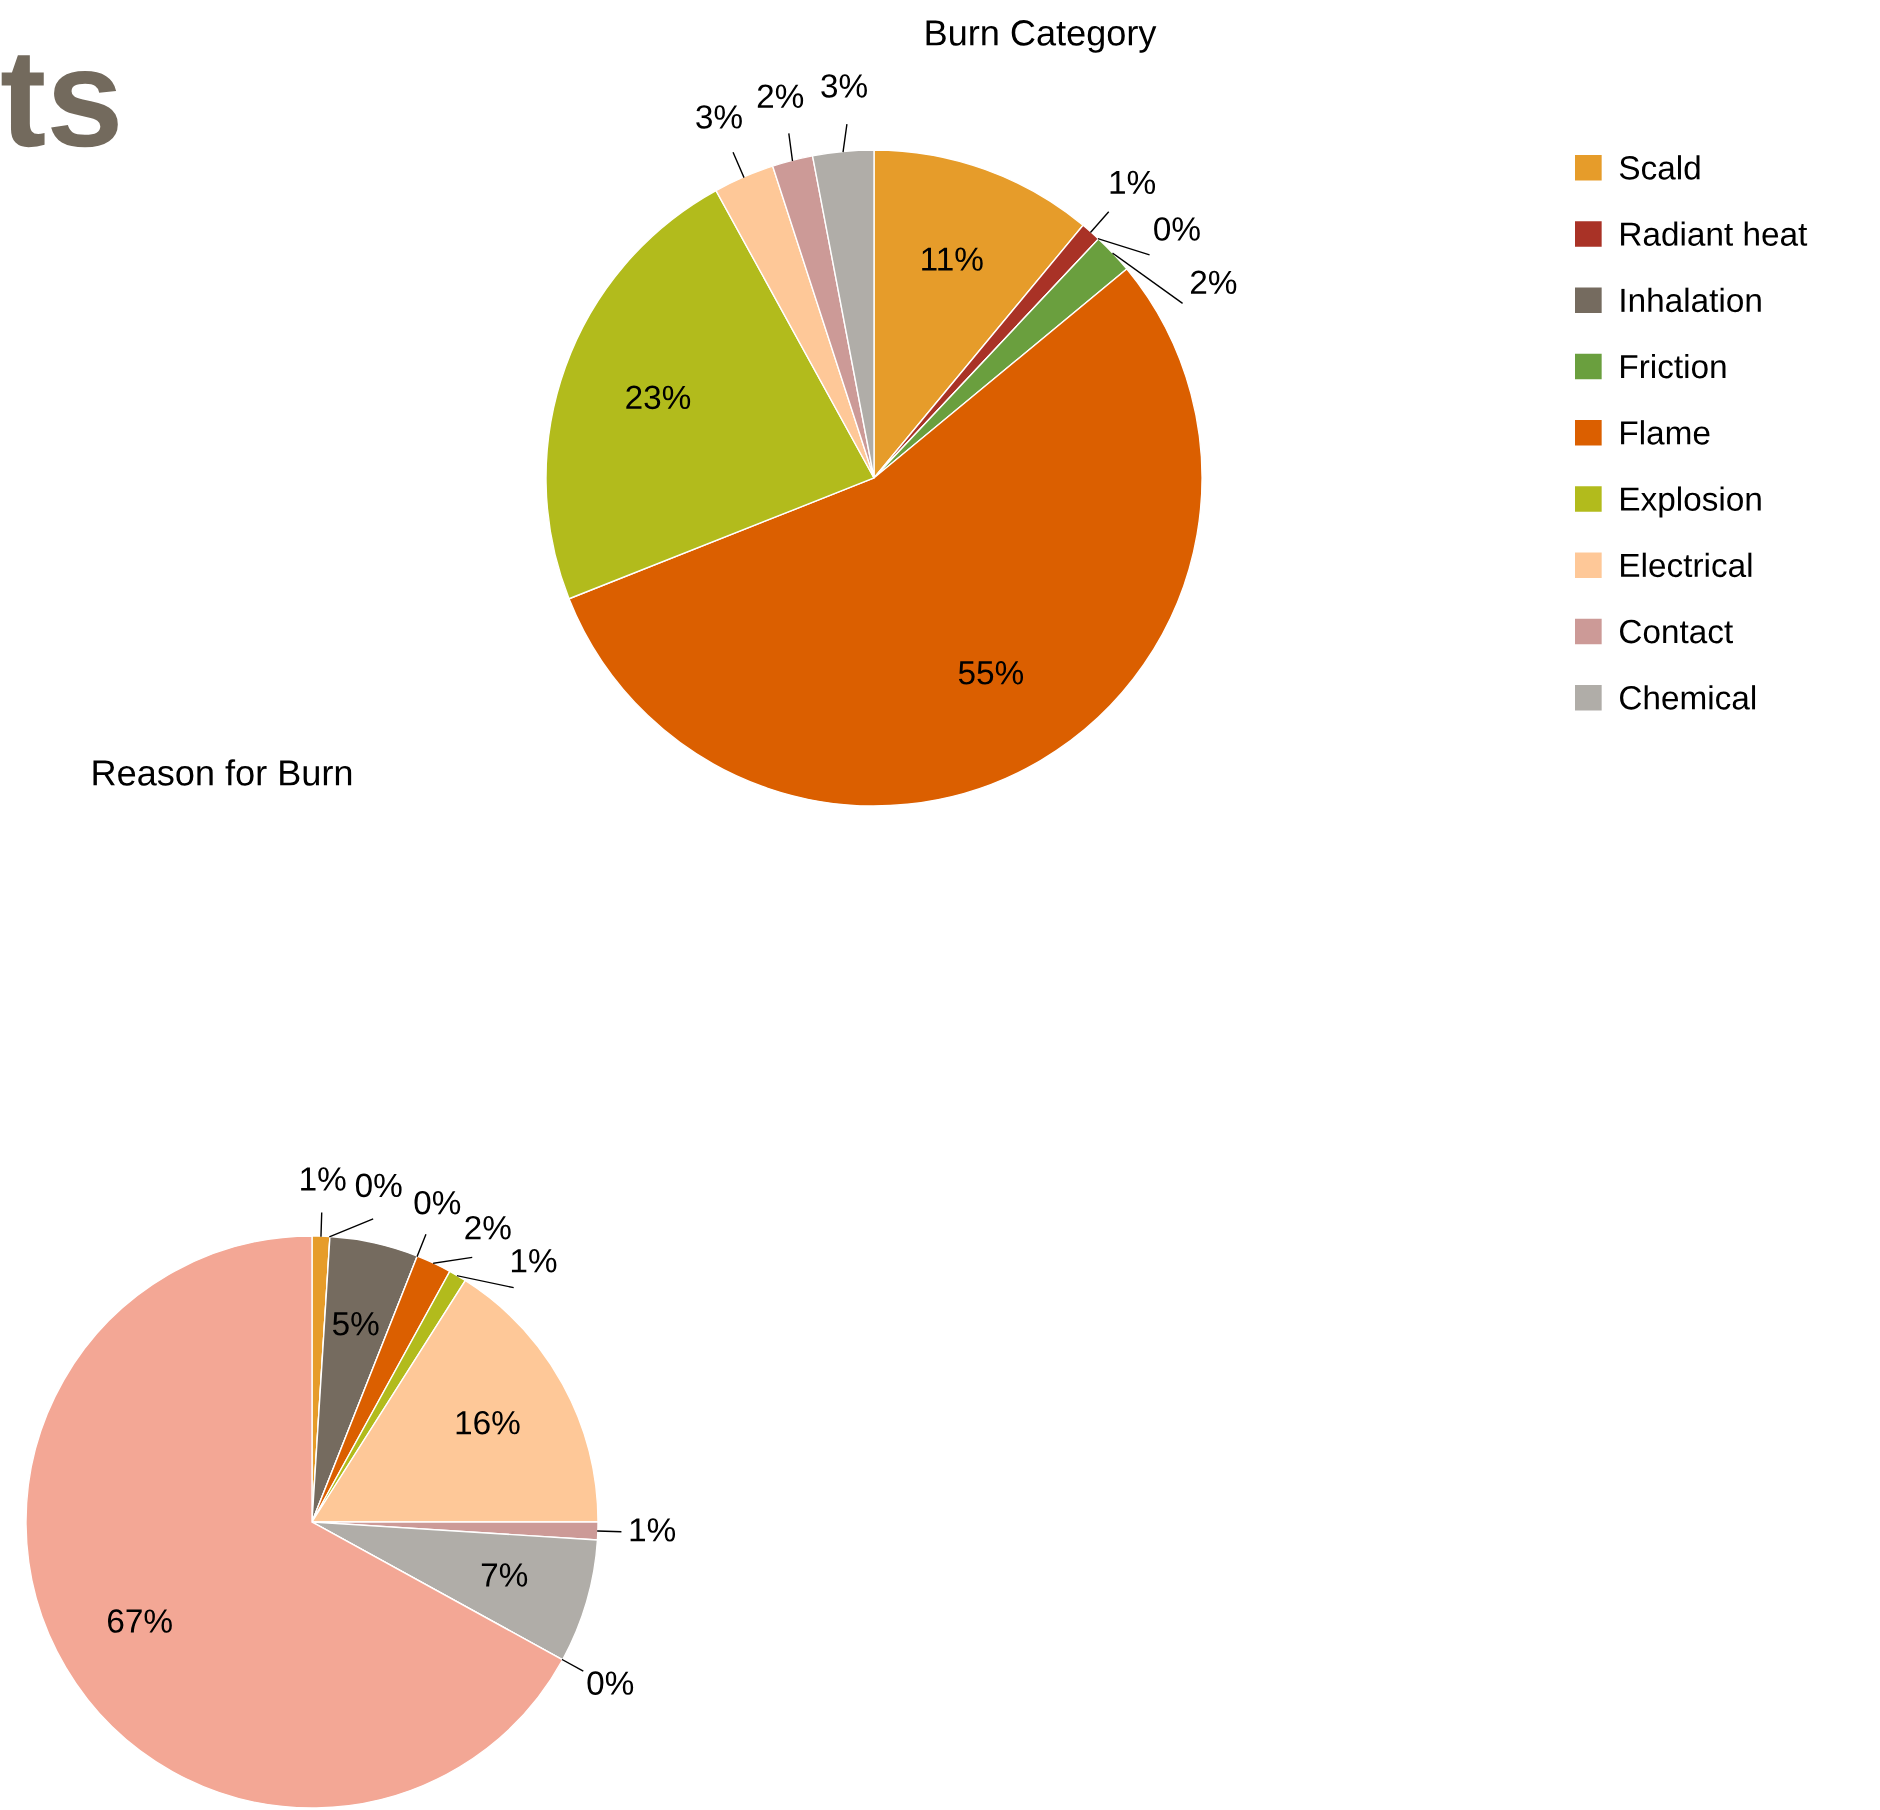 The height and width of the screenshot is (1810, 1880). Describe the element at coordinates (59, 101) in the screenshot. I see `text: ts` at that location.